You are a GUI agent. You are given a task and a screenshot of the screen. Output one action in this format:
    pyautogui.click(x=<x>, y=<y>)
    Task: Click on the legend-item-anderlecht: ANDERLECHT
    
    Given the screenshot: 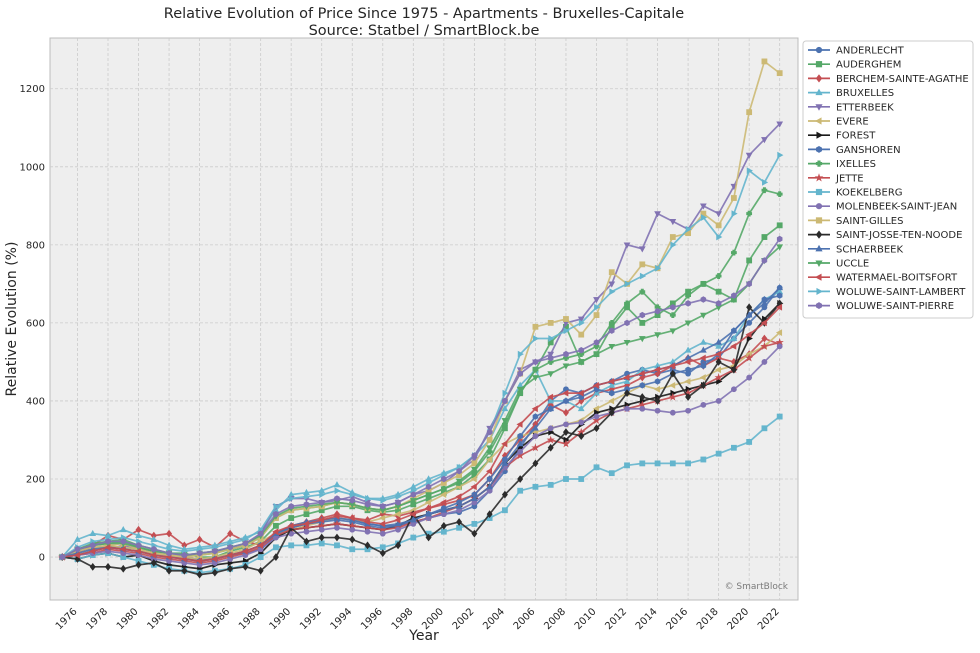 What is the action you would take?
    pyautogui.click(x=856, y=51)
    